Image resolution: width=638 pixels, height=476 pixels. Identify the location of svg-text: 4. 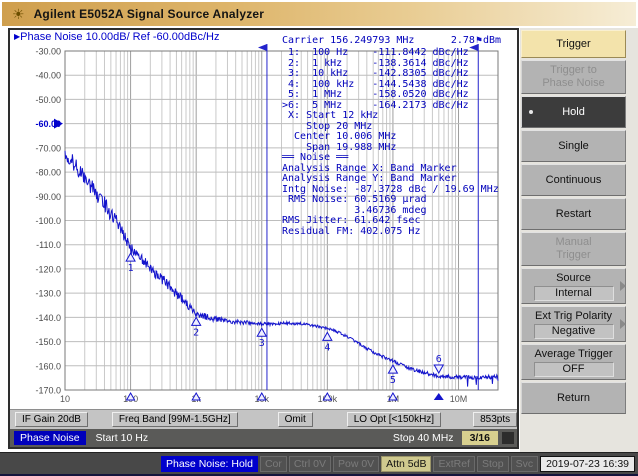
(327, 347).